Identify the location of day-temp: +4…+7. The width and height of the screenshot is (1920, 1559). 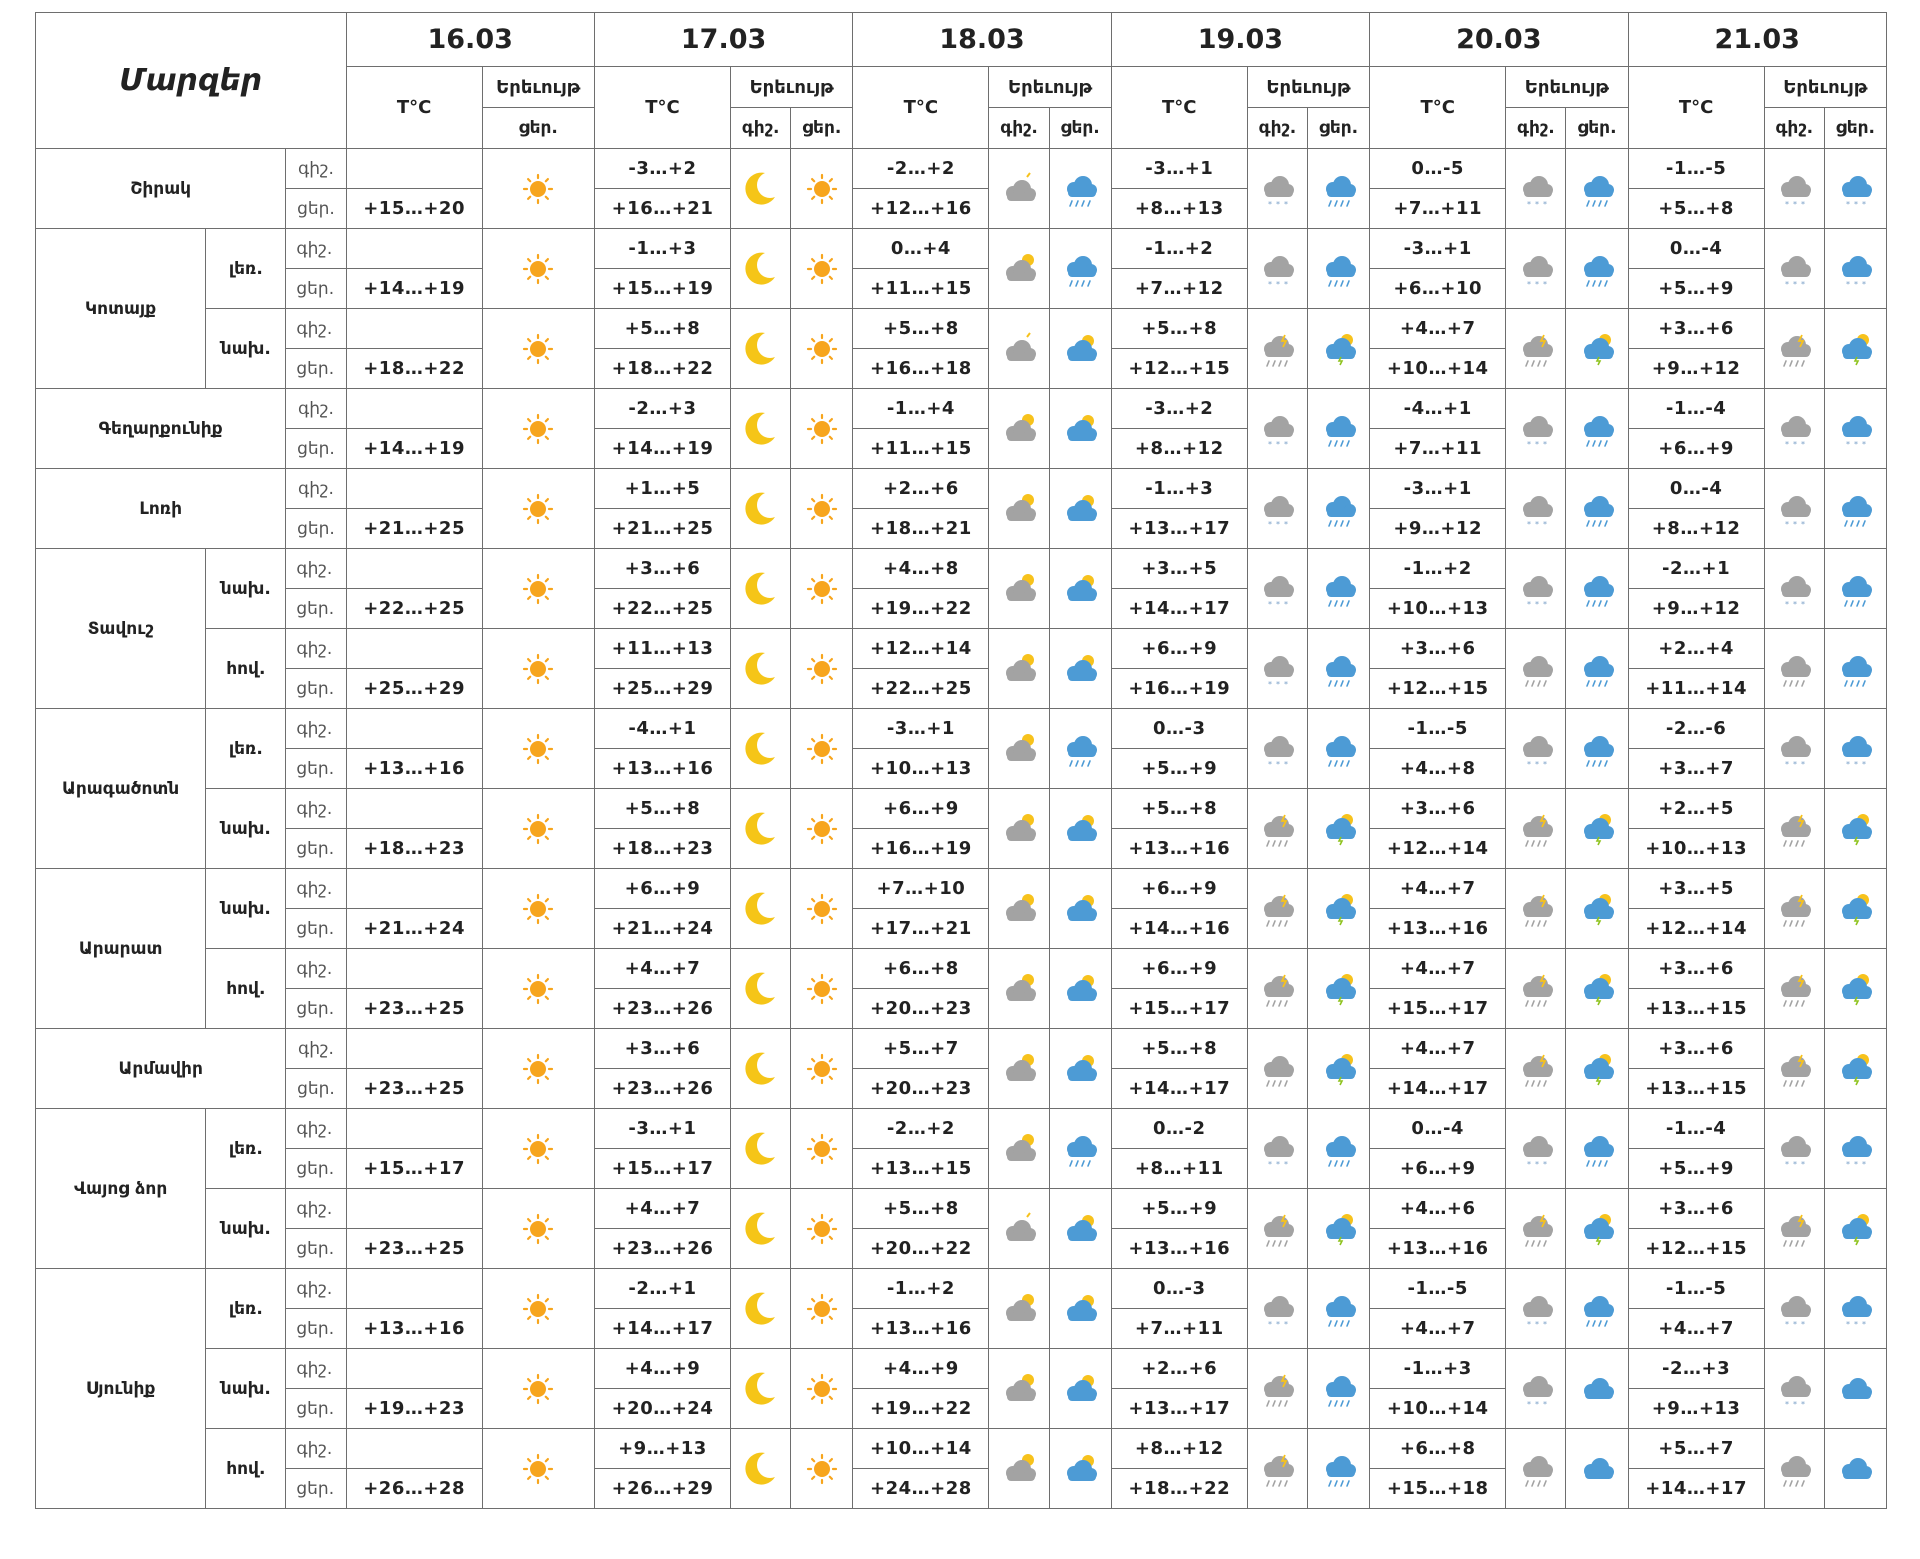
(1438, 1328).